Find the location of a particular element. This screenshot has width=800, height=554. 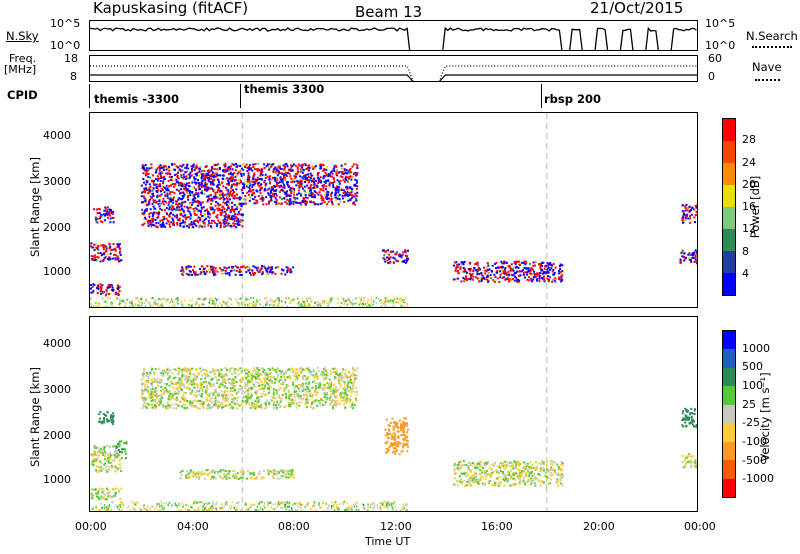

power-colorbar-label: Power [dB] is located at coordinates (755, 207).